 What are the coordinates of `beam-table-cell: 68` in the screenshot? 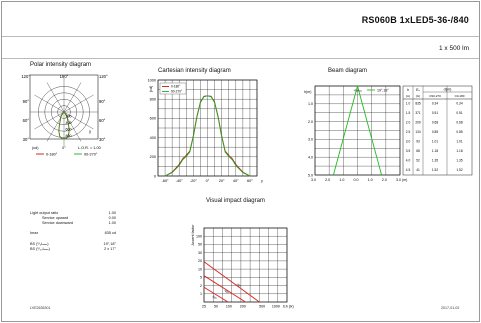 It's located at (418, 151).